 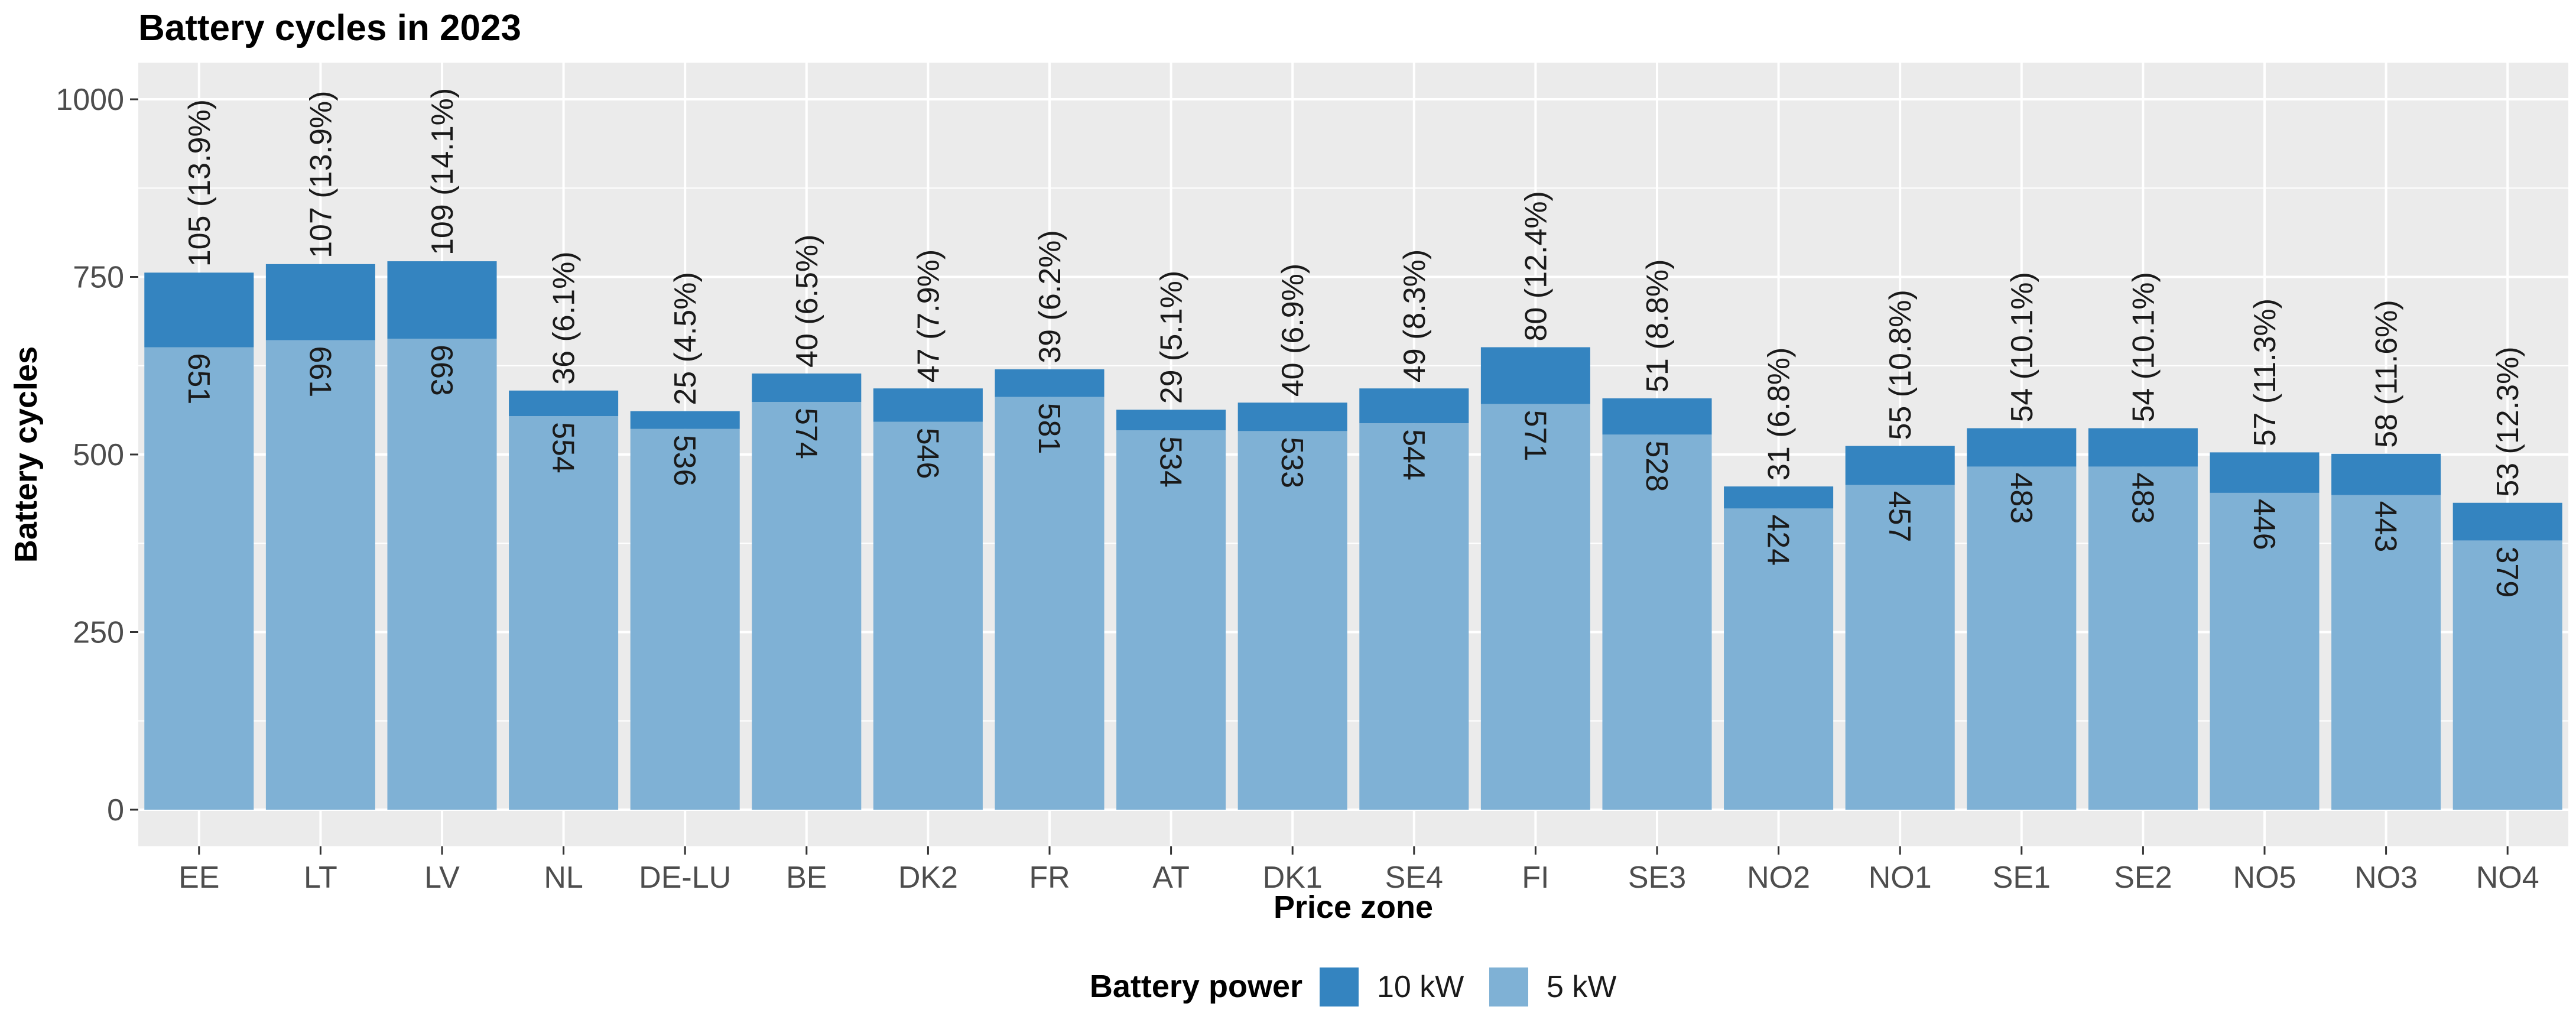 I want to click on bar-5kw-dk1, so click(x=1292, y=620).